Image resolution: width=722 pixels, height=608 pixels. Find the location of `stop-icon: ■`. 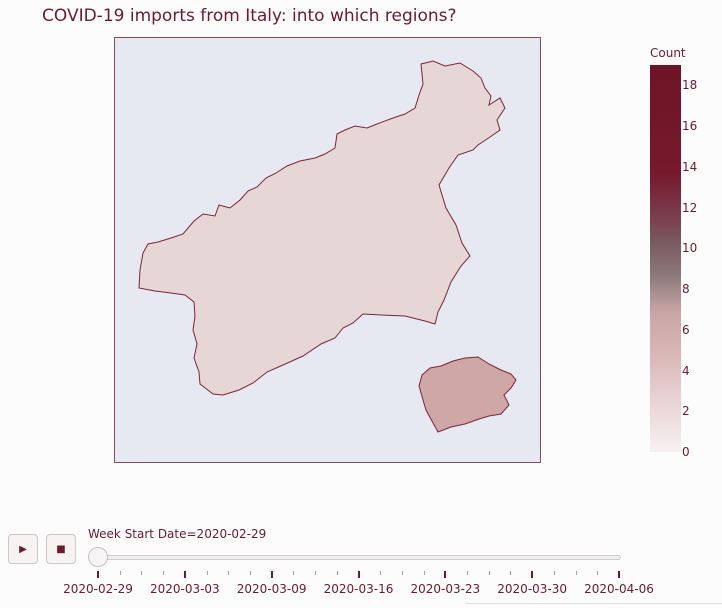

stop-icon: ■ is located at coordinates (61, 549).